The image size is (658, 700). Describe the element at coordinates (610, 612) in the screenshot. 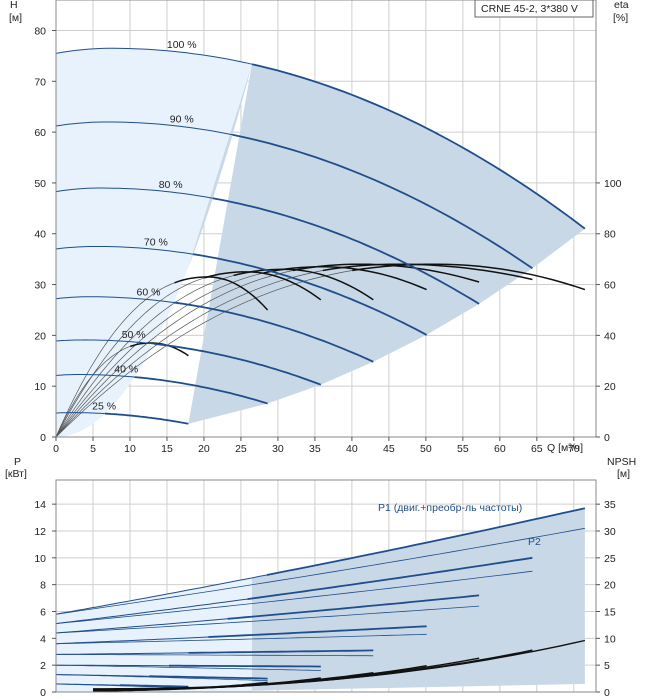

I see `npsh-tick-label: 15` at that location.